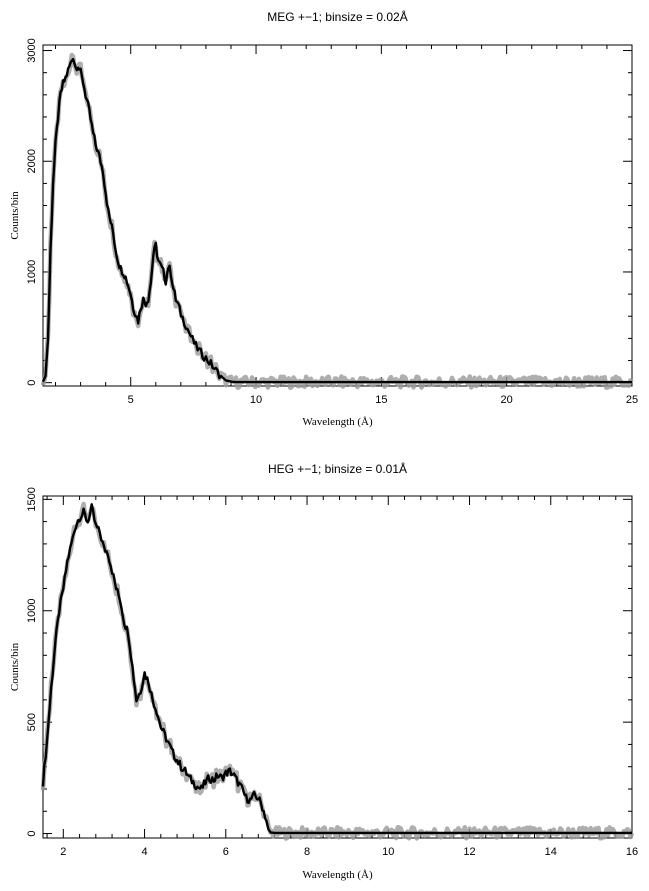 The width and height of the screenshot is (649, 891). What do you see at coordinates (632, 852) in the screenshot?
I see `x-tick-label: 16` at bounding box center [632, 852].